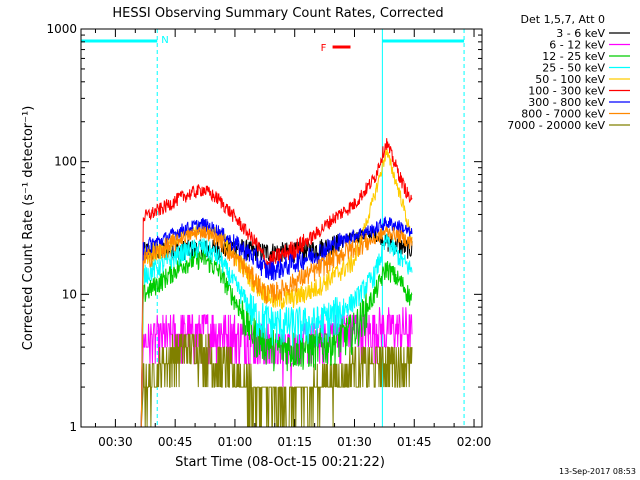 The width and height of the screenshot is (640, 480). What do you see at coordinates (65, 162) in the screenshot?
I see `y-tick-label: 100` at bounding box center [65, 162].